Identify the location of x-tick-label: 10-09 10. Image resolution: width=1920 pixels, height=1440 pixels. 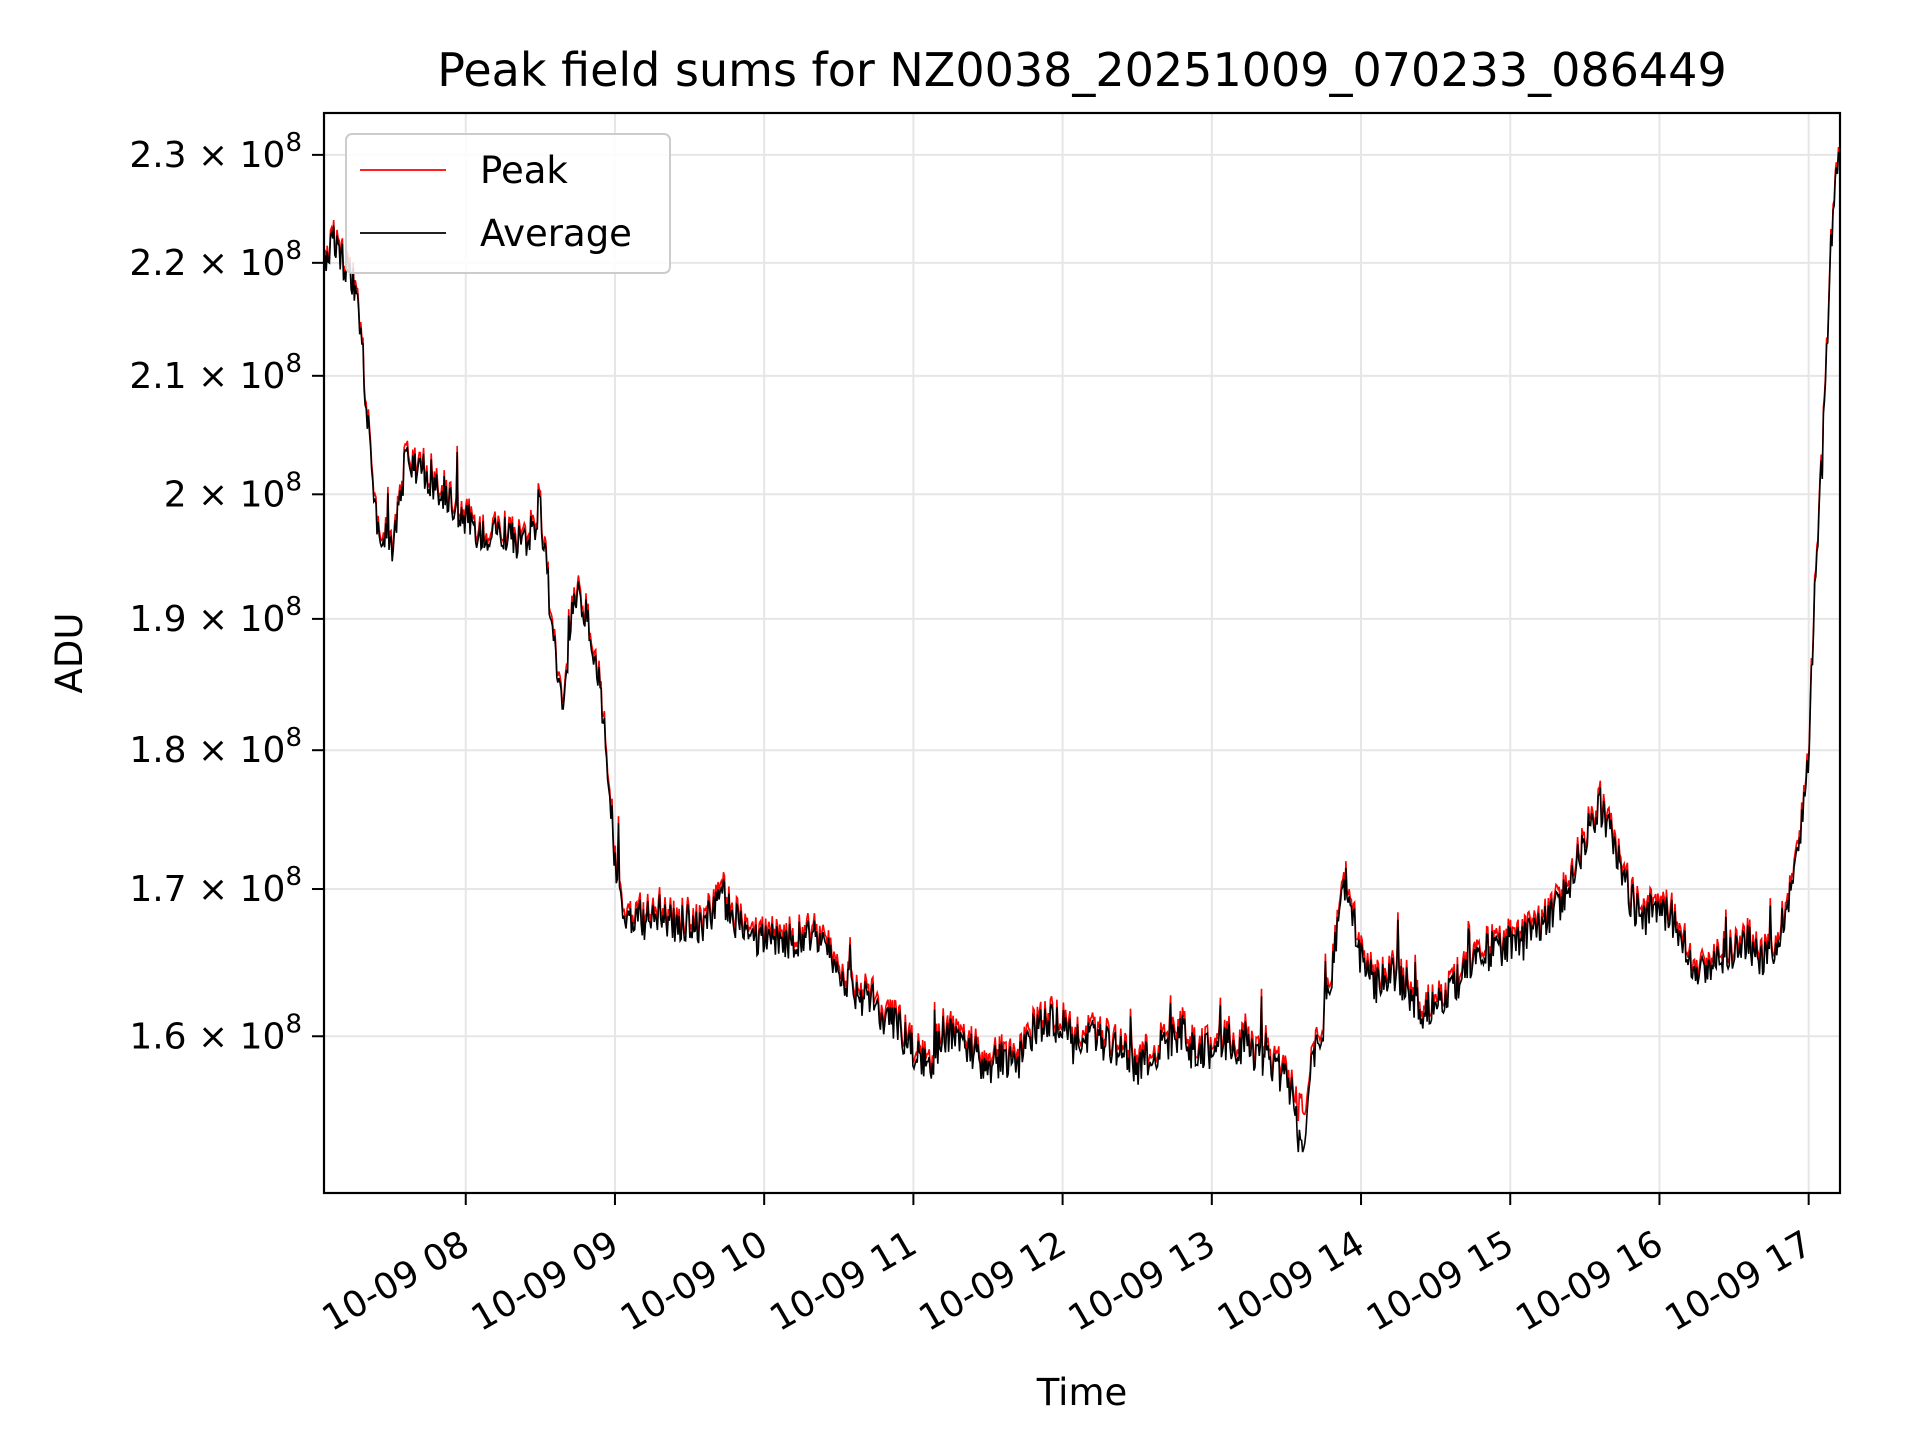
(694, 1281).